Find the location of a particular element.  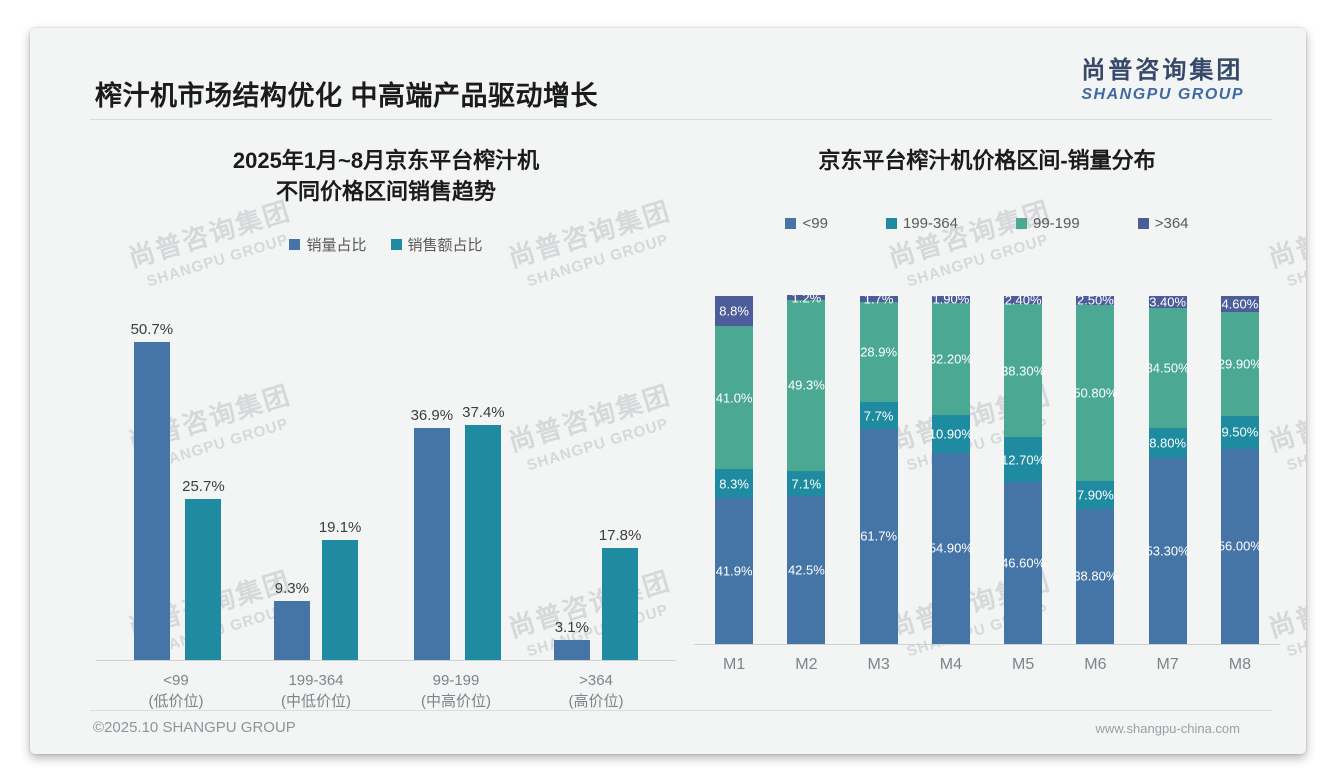

category-tier: (中高价位) is located at coordinates (456, 702).